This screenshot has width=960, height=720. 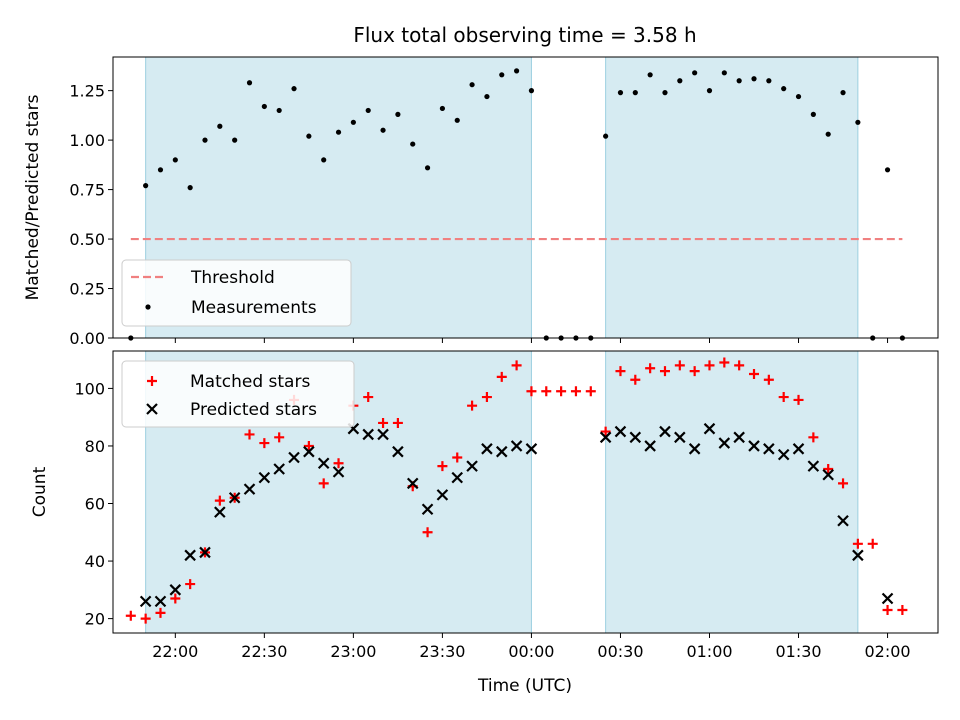 What do you see at coordinates (253, 410) in the screenshot?
I see `legend-predicted-label: Predicted stars` at bounding box center [253, 410].